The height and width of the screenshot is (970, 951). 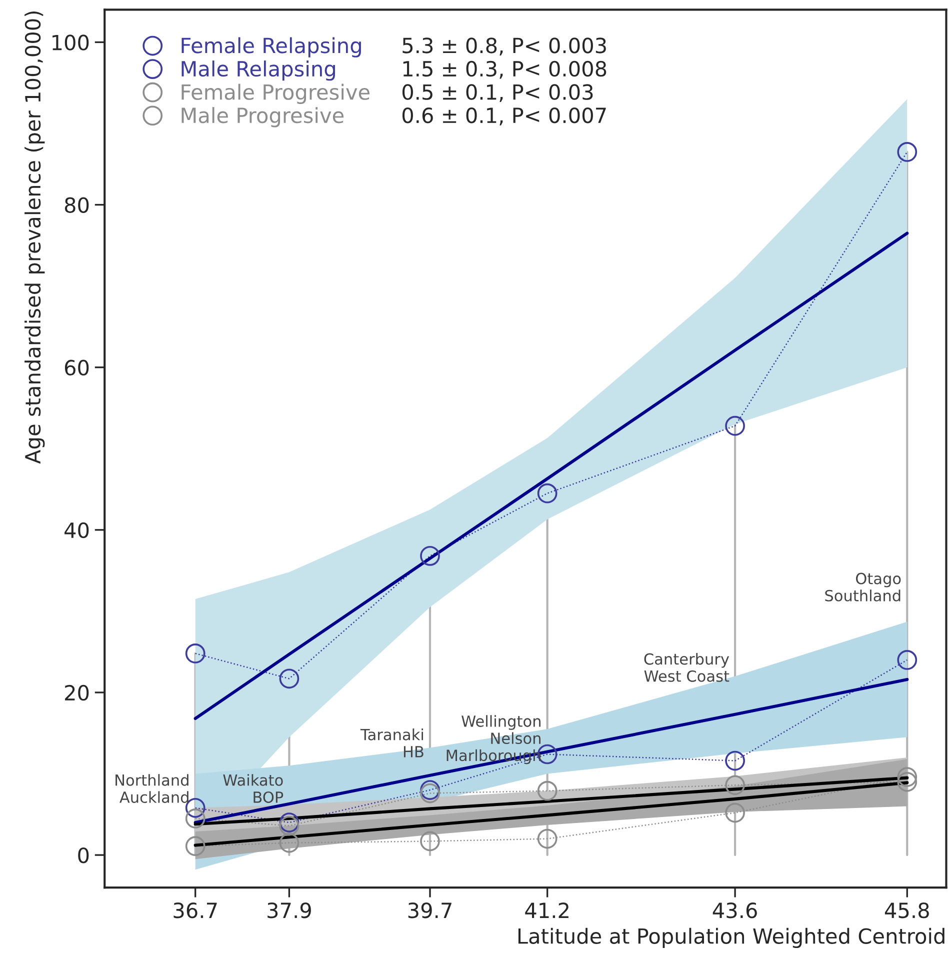 What do you see at coordinates (687, 667) in the screenshot?
I see `annotation: Canterbury West Coast` at bounding box center [687, 667].